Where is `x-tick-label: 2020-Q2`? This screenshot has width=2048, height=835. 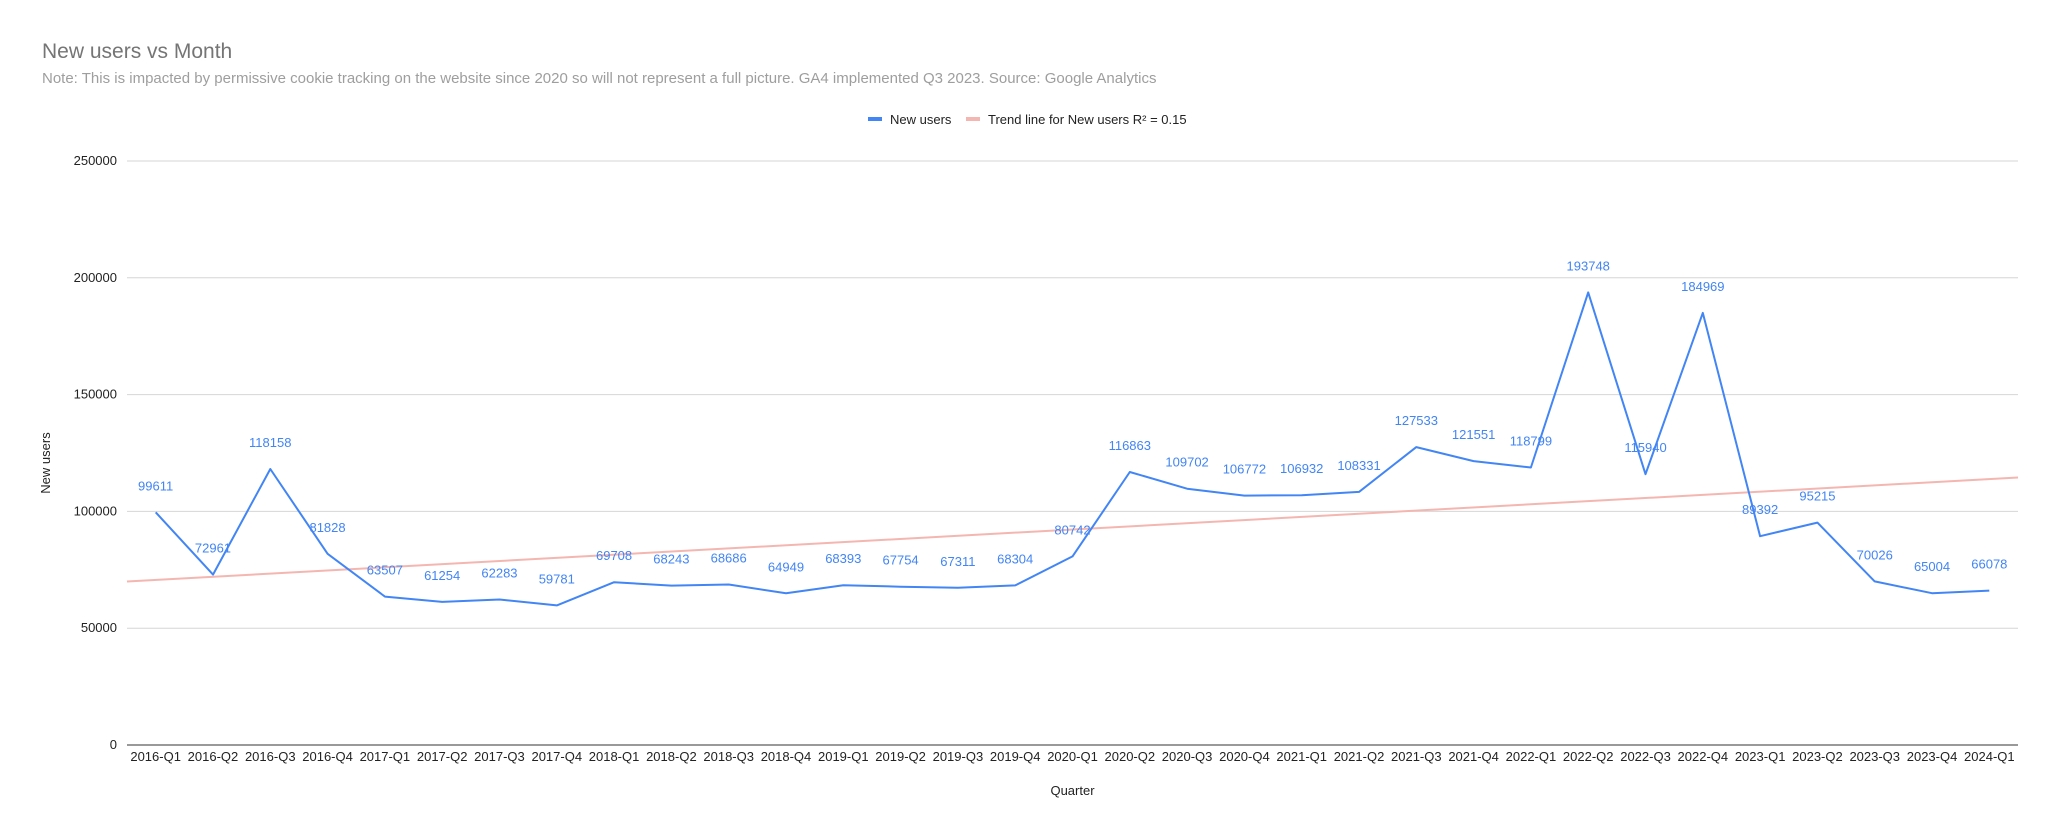 x-tick-label: 2020-Q2 is located at coordinates (1130, 756).